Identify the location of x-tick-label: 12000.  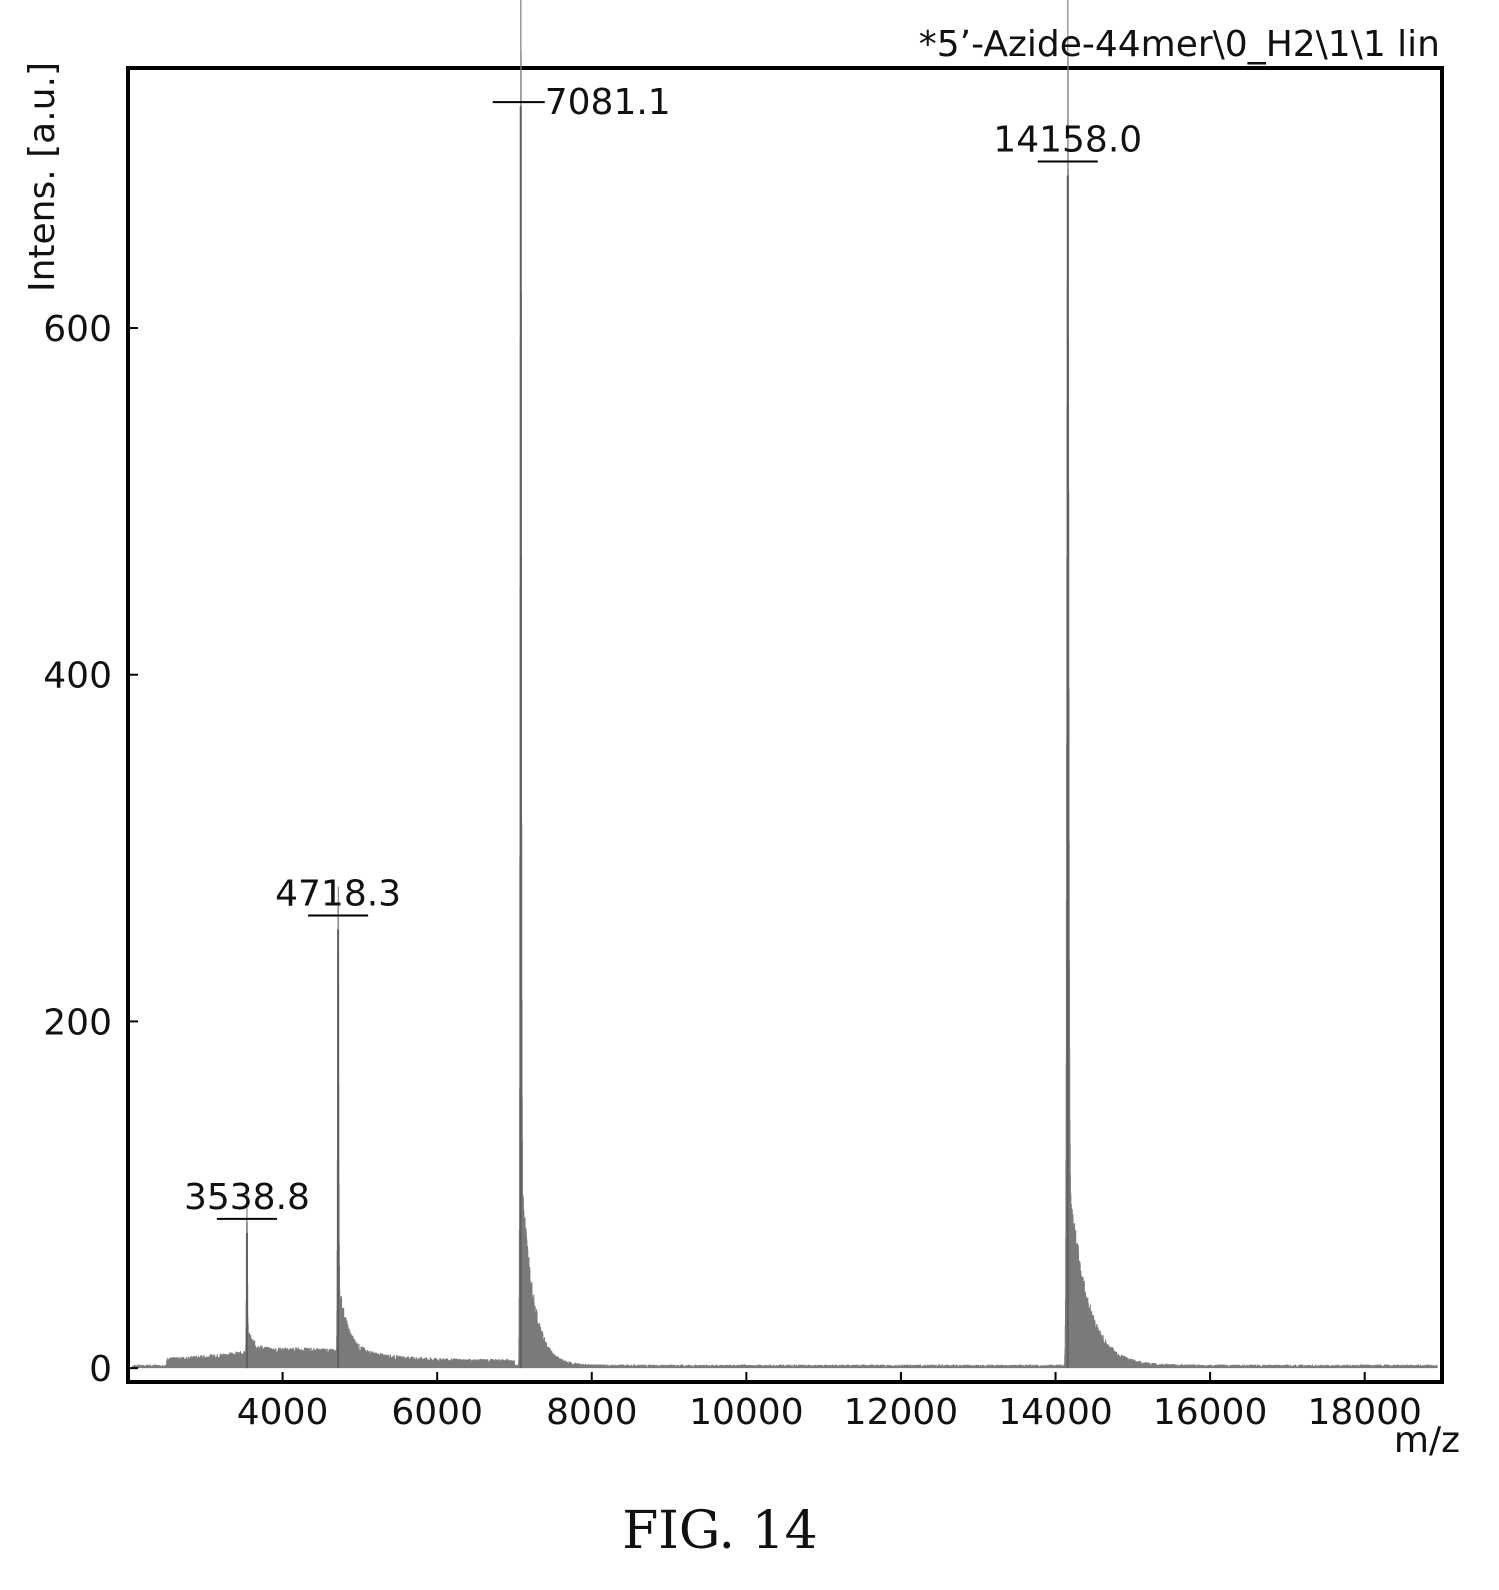
(901, 1412).